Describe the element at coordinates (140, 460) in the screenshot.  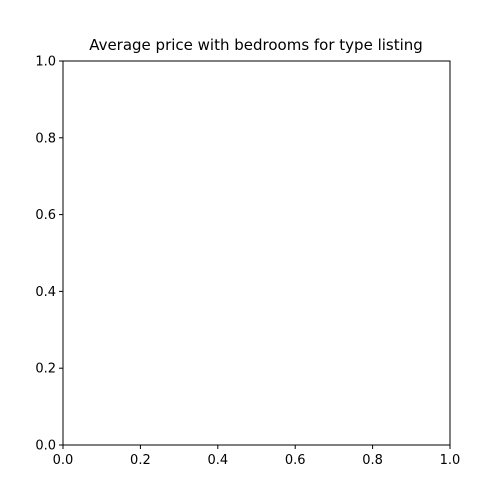
I see `x-tick-label: 0.2` at that location.